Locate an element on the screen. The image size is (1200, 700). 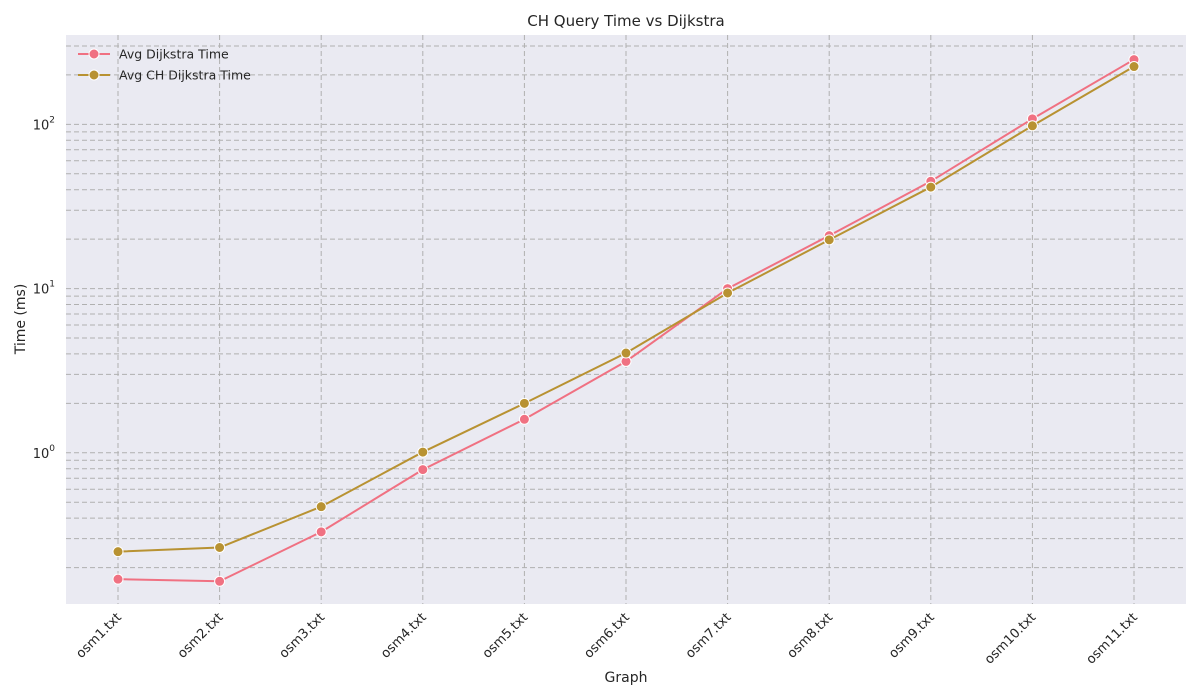
x-axis-label: Graph is located at coordinates (626, 678).